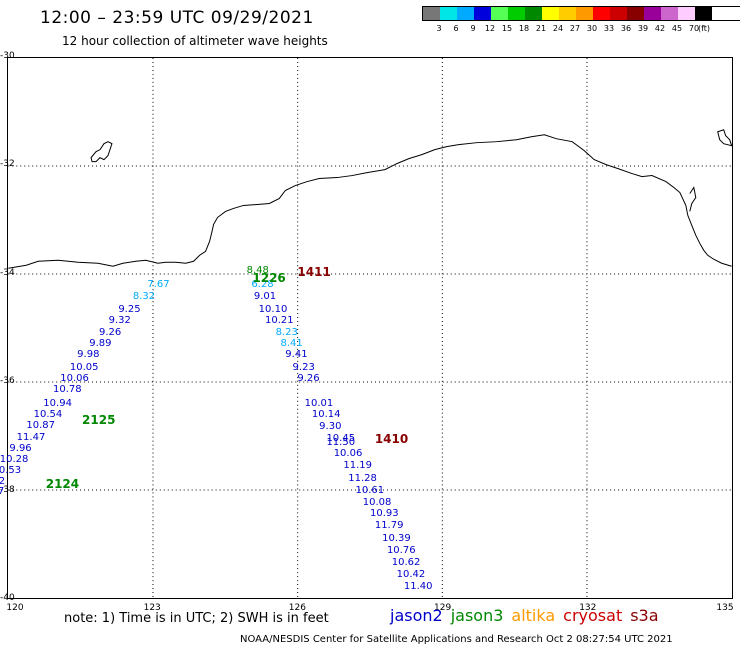  What do you see at coordinates (99, 420) in the screenshot?
I see `pass-time-label: 2125` at bounding box center [99, 420].